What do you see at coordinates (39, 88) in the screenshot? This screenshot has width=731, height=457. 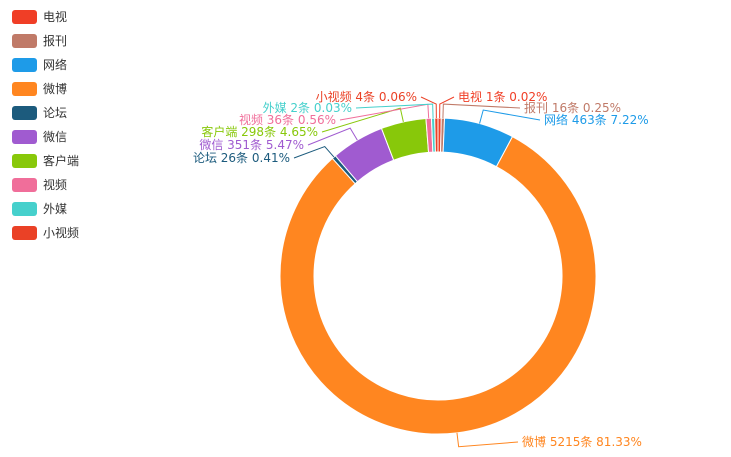 I see `legend-item: 微博` at bounding box center [39, 88].